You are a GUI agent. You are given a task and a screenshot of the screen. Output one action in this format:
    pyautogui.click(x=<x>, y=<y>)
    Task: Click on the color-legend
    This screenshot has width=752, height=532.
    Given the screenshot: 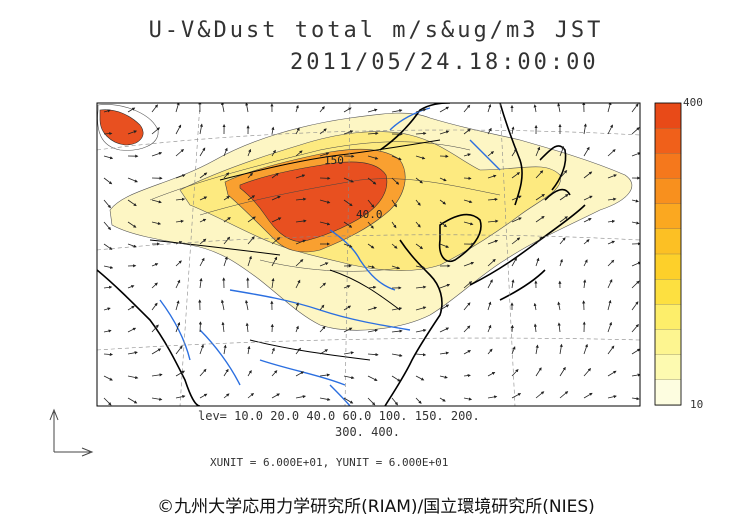 What is the action you would take?
    pyautogui.click(x=668, y=254)
    